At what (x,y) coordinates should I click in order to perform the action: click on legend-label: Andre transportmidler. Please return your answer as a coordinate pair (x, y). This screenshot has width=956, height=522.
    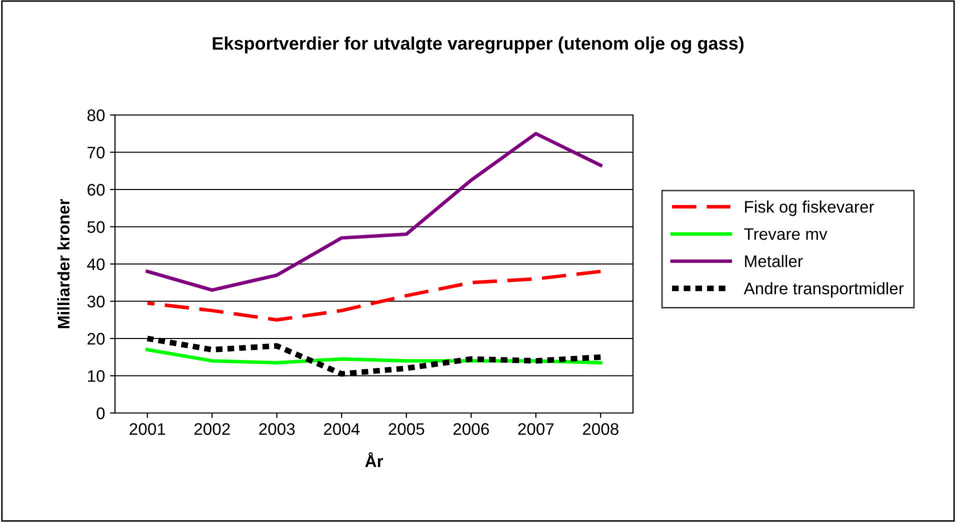
    Looking at the image, I should click on (824, 290).